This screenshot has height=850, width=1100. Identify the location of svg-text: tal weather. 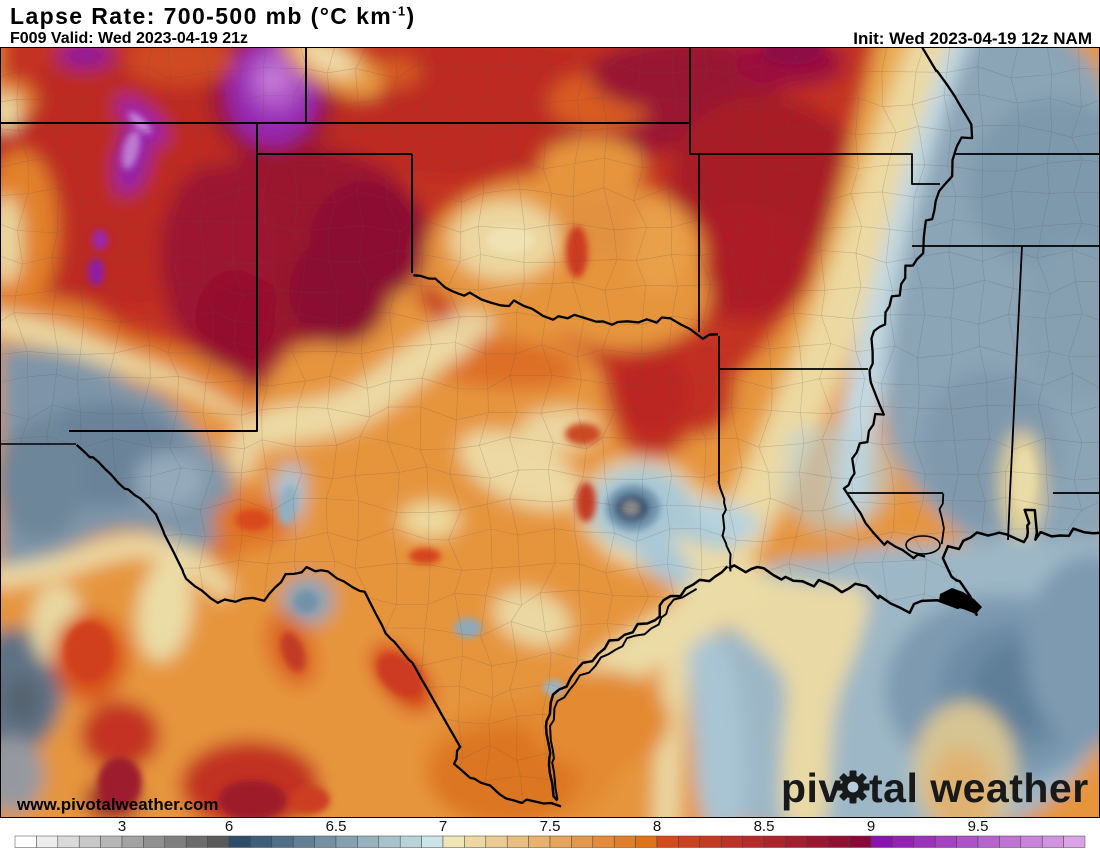
(979, 788).